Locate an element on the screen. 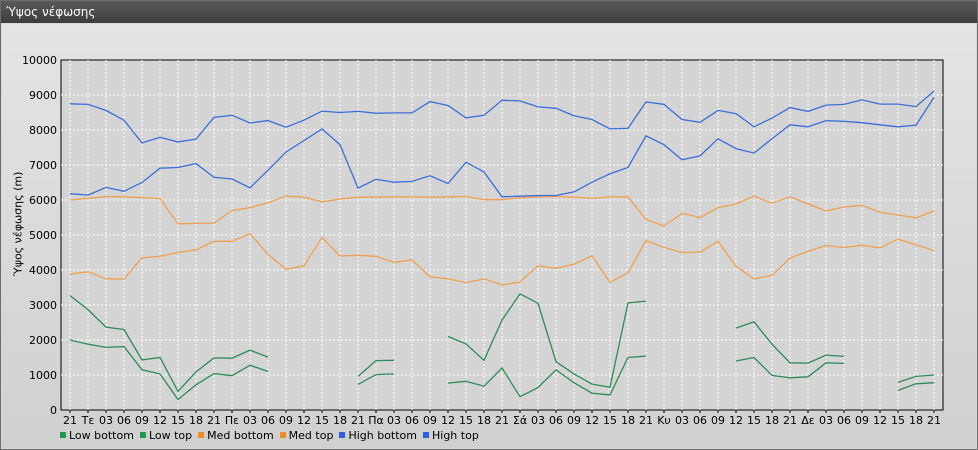  x-tick-label: Τε is located at coordinates (88, 420).